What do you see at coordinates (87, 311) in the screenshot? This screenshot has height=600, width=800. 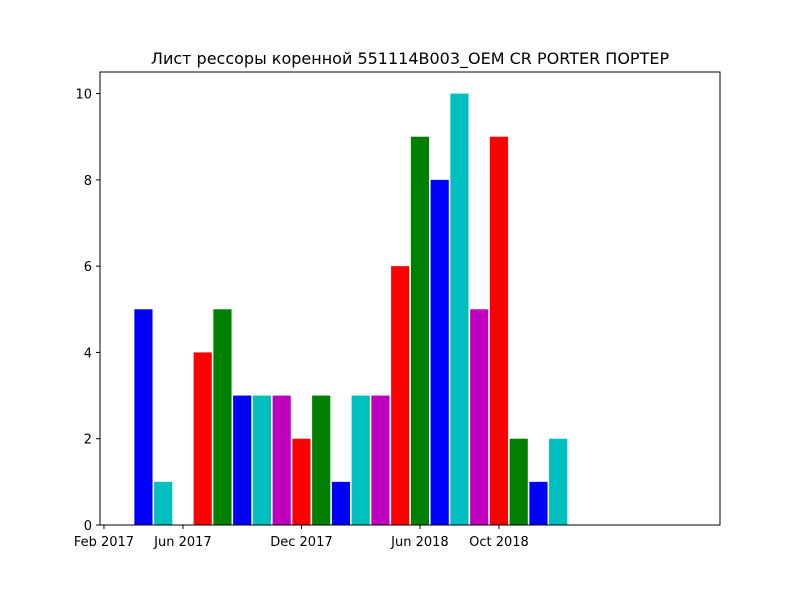 I see `y-axis: 0 2 4 6 8 10` at bounding box center [87, 311].